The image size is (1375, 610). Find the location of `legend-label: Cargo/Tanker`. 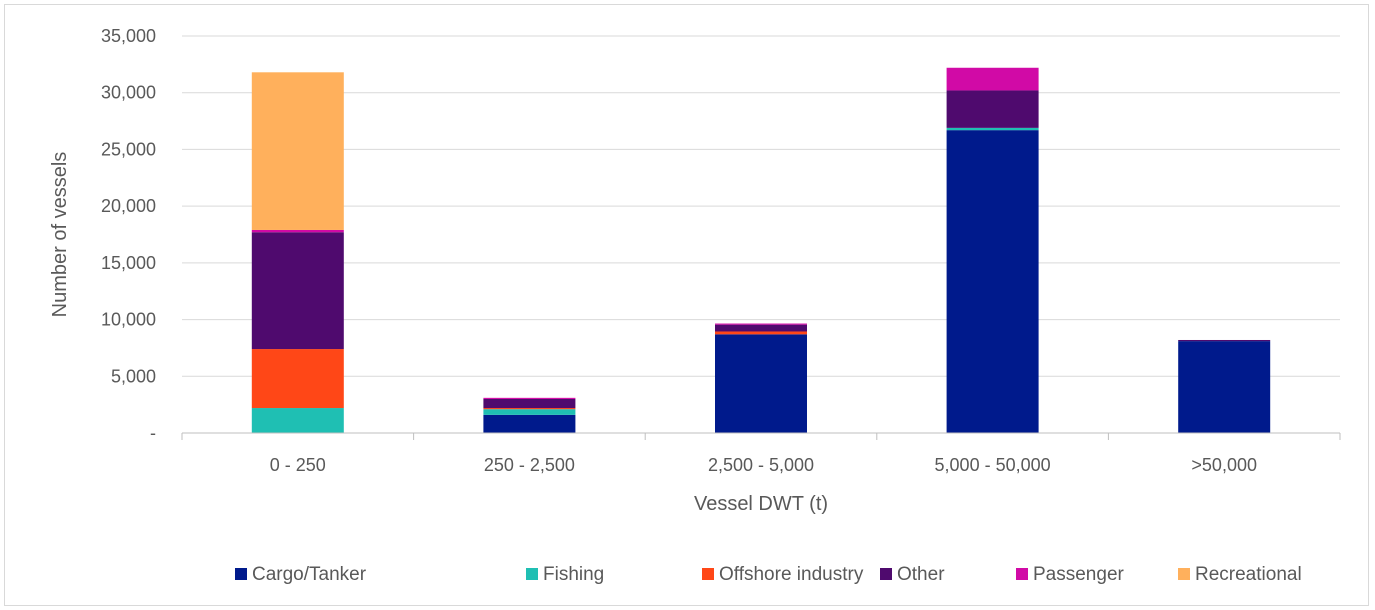

legend-label: Cargo/Tanker is located at coordinates (309, 574).